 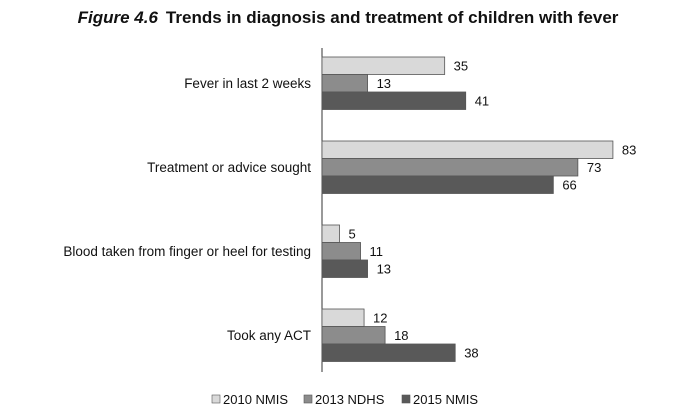 What do you see at coordinates (352, 234) in the screenshot?
I see `data-label: 5` at bounding box center [352, 234].